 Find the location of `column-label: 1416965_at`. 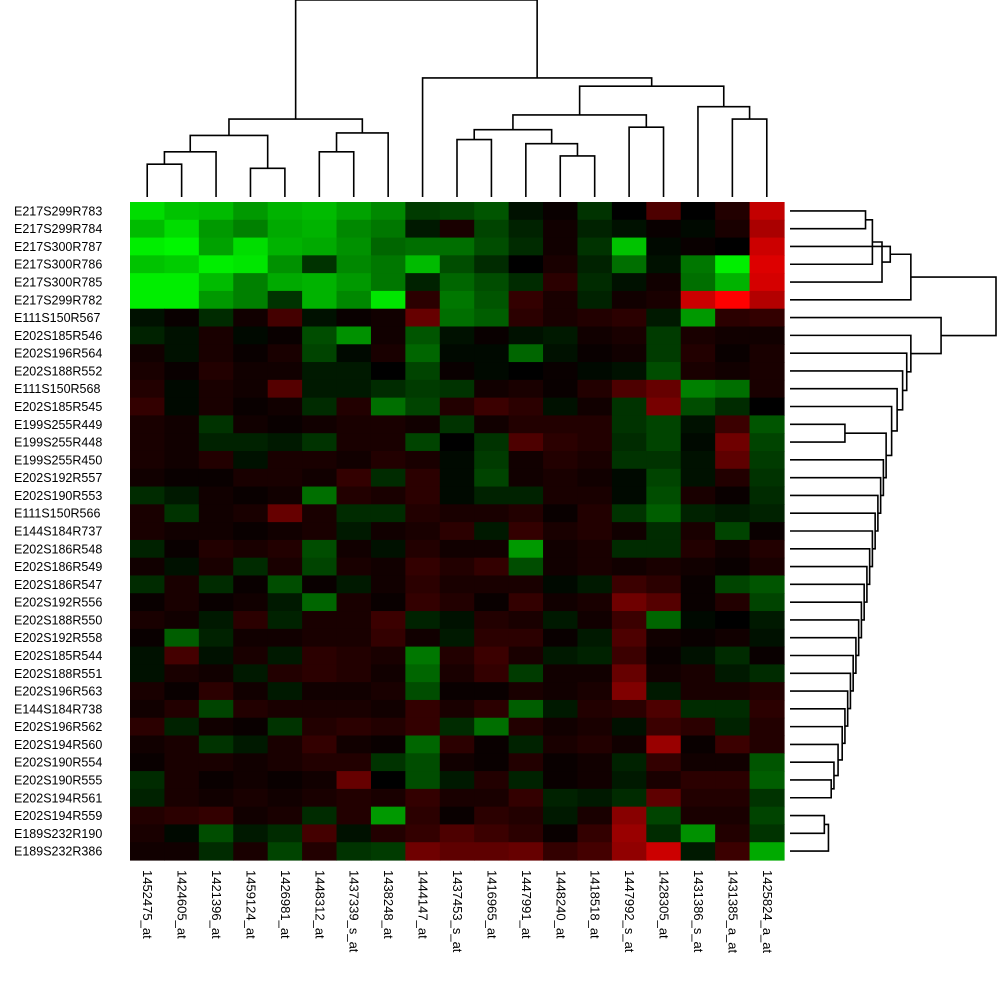

column-label: 1416965_at is located at coordinates (491, 904).